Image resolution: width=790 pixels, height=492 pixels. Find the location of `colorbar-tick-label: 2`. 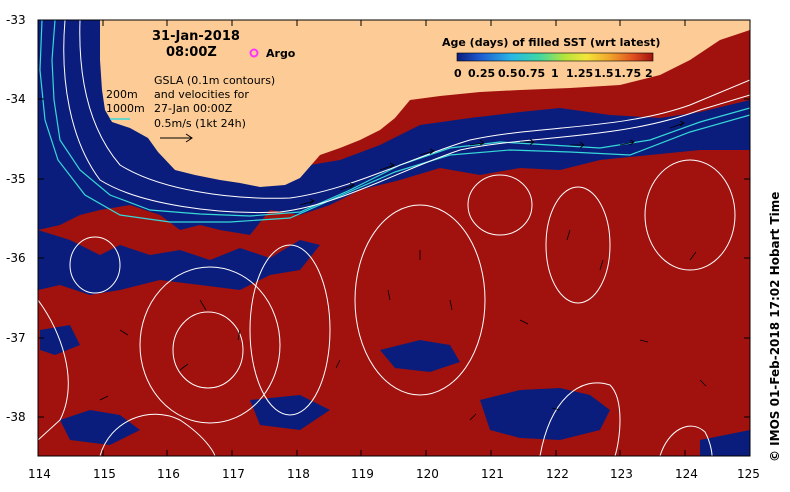

colorbar-tick-label: 2 is located at coordinates (649, 73).